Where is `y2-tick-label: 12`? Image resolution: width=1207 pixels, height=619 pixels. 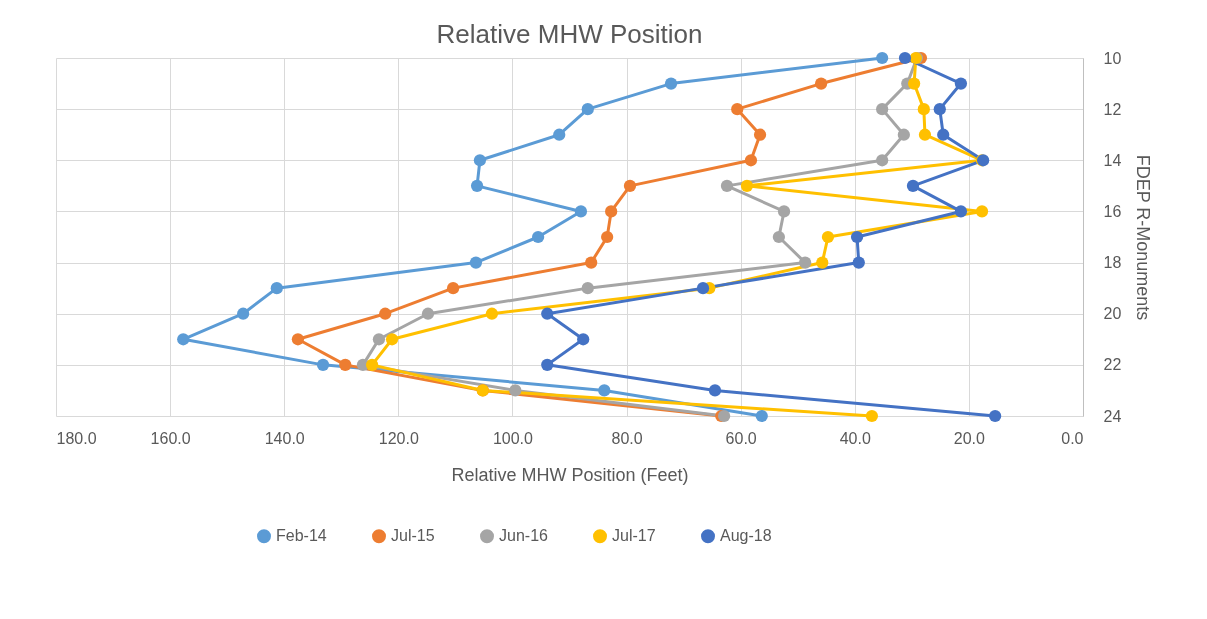 y2-tick-label: 12 is located at coordinates (1112, 109).